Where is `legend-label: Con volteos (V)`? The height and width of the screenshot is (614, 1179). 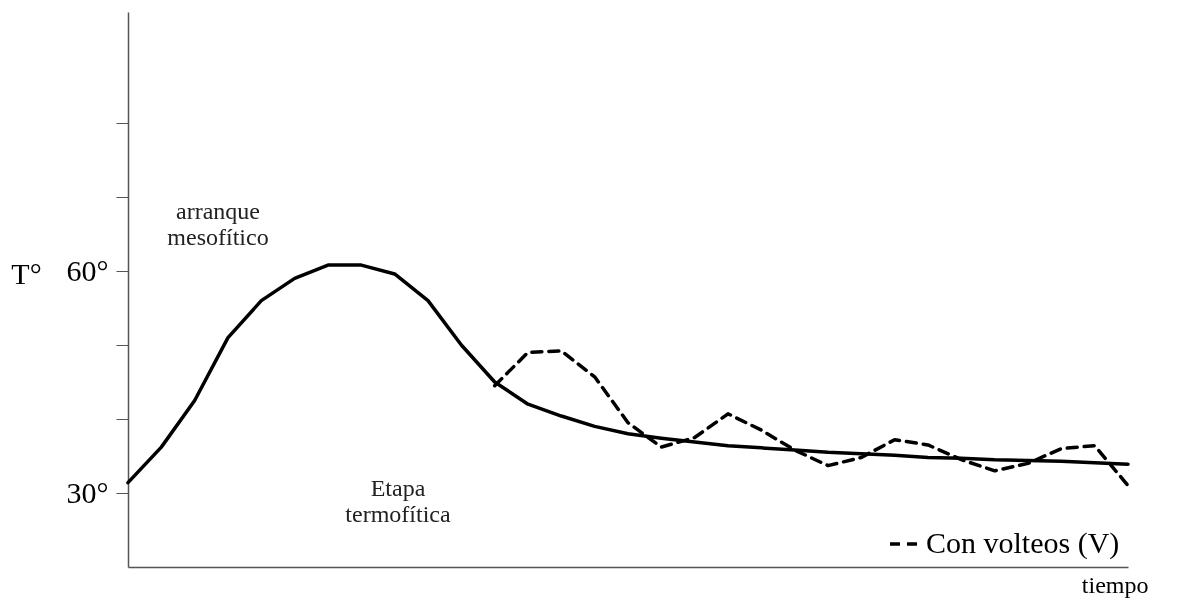 legend-label: Con volteos (V) is located at coordinates (1023, 543).